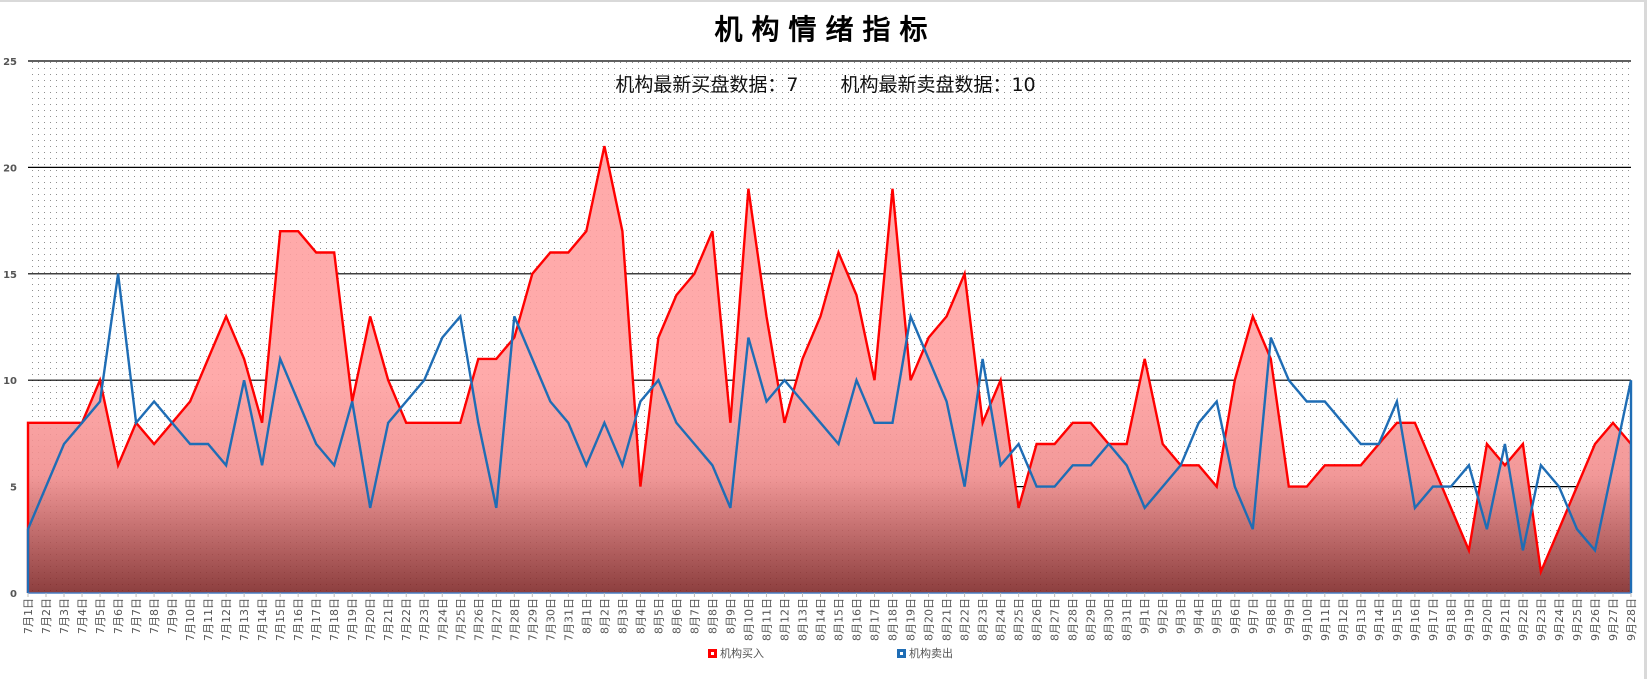  What do you see at coordinates (1055, 619) in the screenshot?
I see `x-tick-label: 8月27日` at bounding box center [1055, 619].